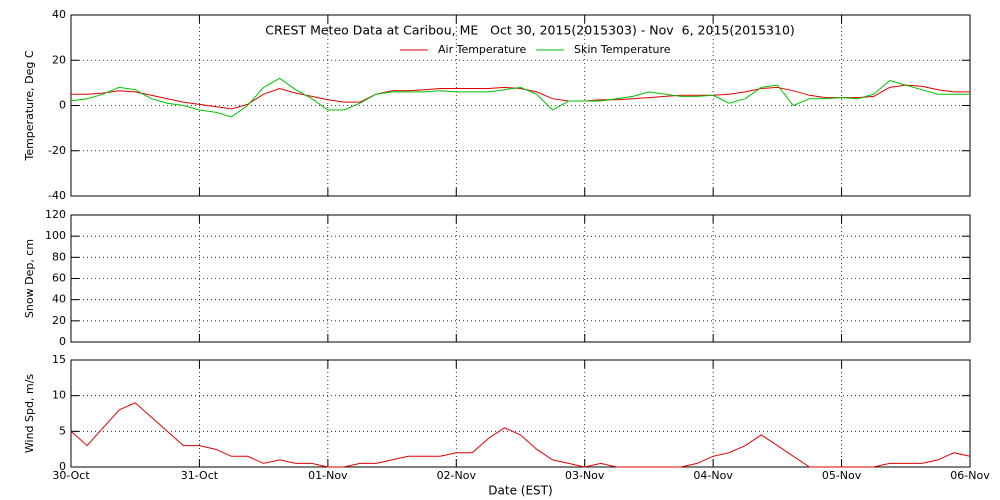  What do you see at coordinates (55, 235) in the screenshot?
I see `y-tick-label: 100` at bounding box center [55, 235].